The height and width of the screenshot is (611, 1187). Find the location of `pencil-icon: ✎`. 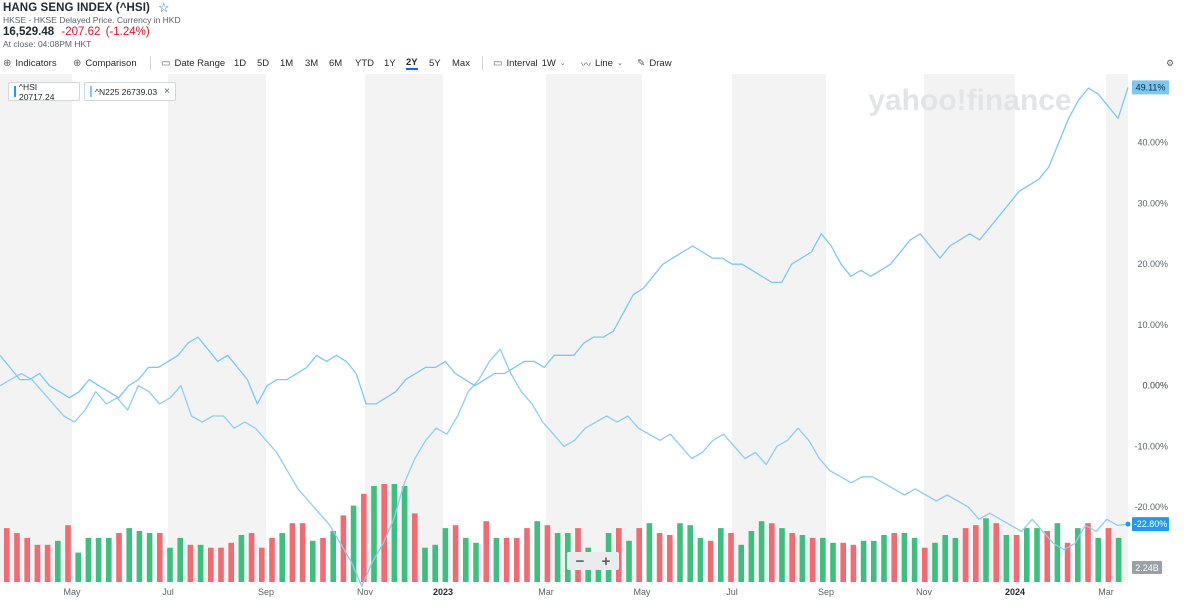

pencil-icon: ✎ is located at coordinates (641, 63).